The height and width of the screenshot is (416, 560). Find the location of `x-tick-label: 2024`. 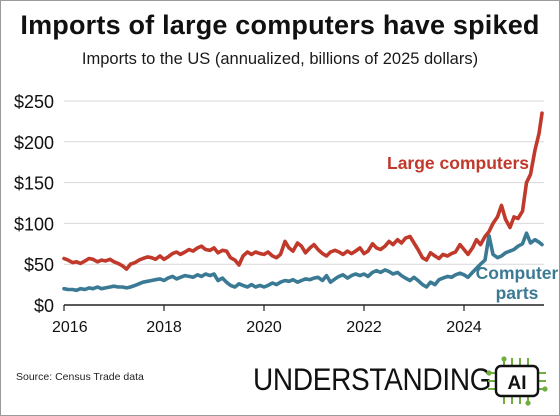

x-tick-label: 2024 is located at coordinates (464, 327).